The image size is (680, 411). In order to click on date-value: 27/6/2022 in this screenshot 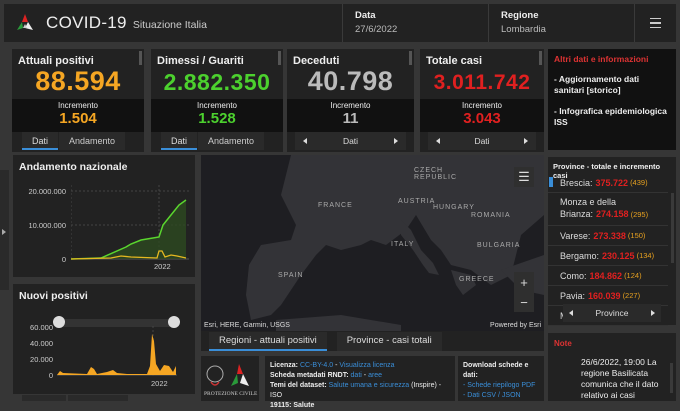, I will do `click(376, 29)`.